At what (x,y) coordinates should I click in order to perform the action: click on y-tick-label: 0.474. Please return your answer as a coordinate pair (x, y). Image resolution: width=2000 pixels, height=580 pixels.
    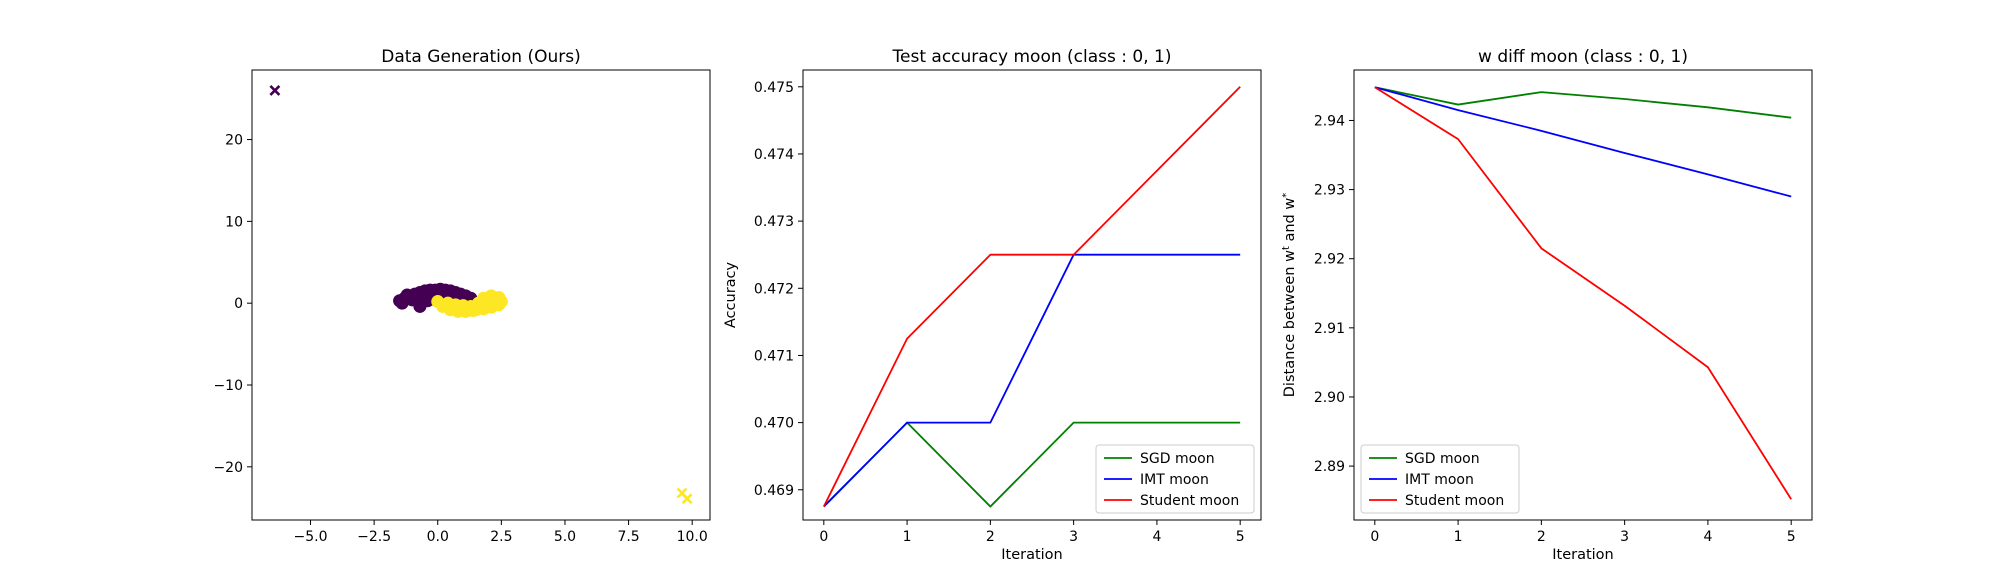
    Looking at the image, I should click on (774, 155).